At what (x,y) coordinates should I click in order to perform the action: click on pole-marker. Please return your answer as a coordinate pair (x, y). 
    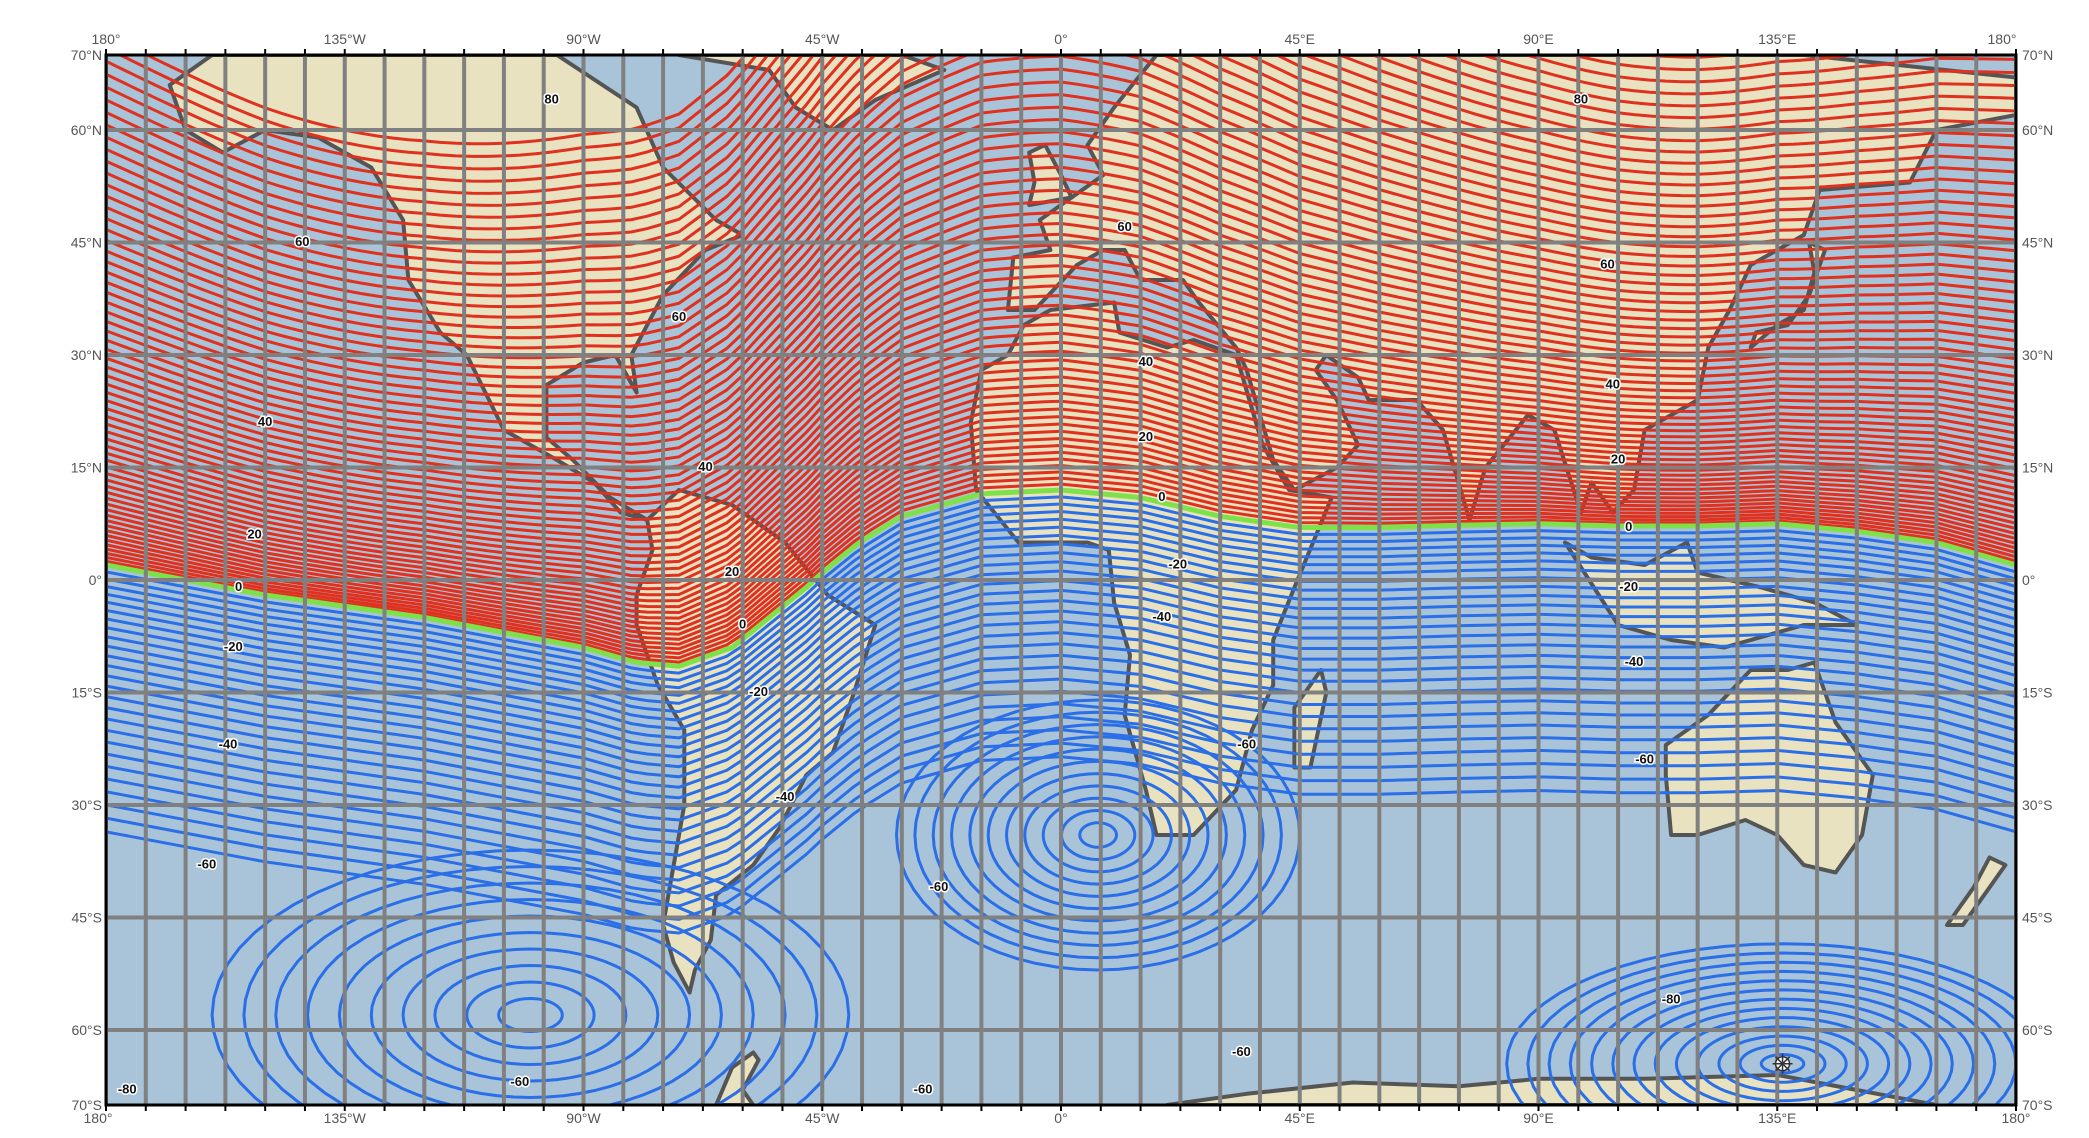
    Looking at the image, I should click on (1782, 1063).